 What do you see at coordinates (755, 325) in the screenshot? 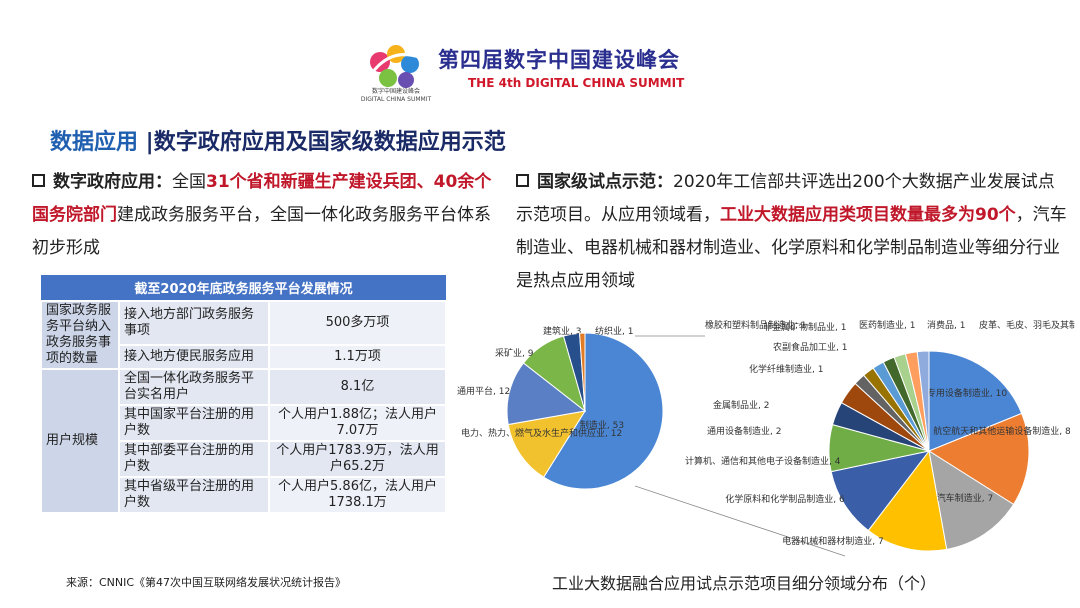
I see `pie-label: 橡胶和塑料制品制造业, 1` at bounding box center [755, 325].